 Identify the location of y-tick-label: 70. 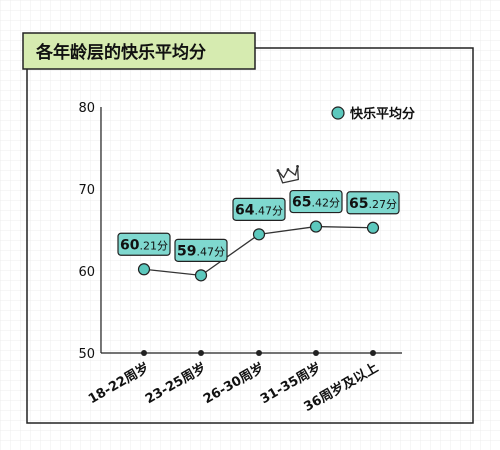
(86, 190).